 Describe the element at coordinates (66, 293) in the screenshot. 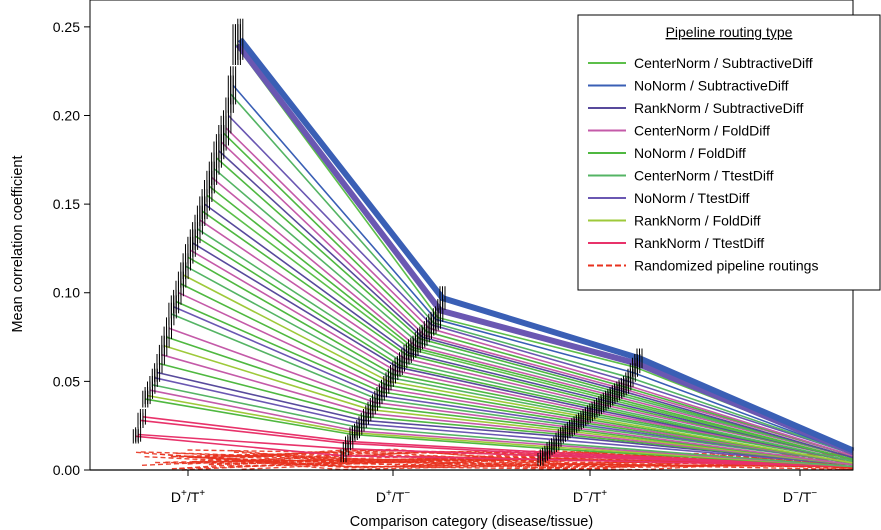

I see `y-tick-label: 0.10` at that location.